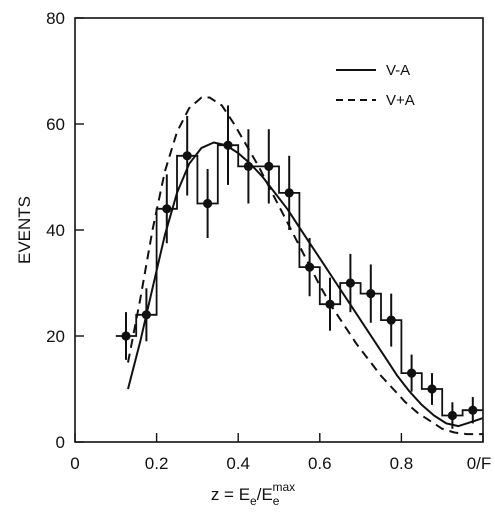 Image resolution: width=495 pixels, height=516 pixels. I want to click on x-tick-label: 0.2, so click(157, 463).